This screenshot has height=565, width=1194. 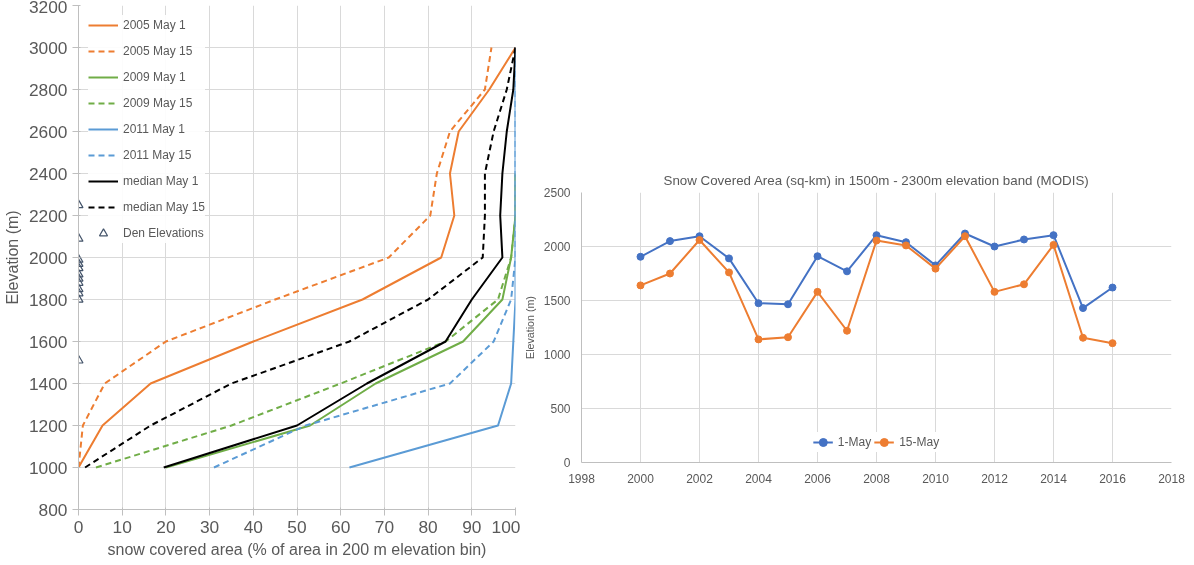 I want to click on y-tick-label: 1600, so click(x=48, y=341).